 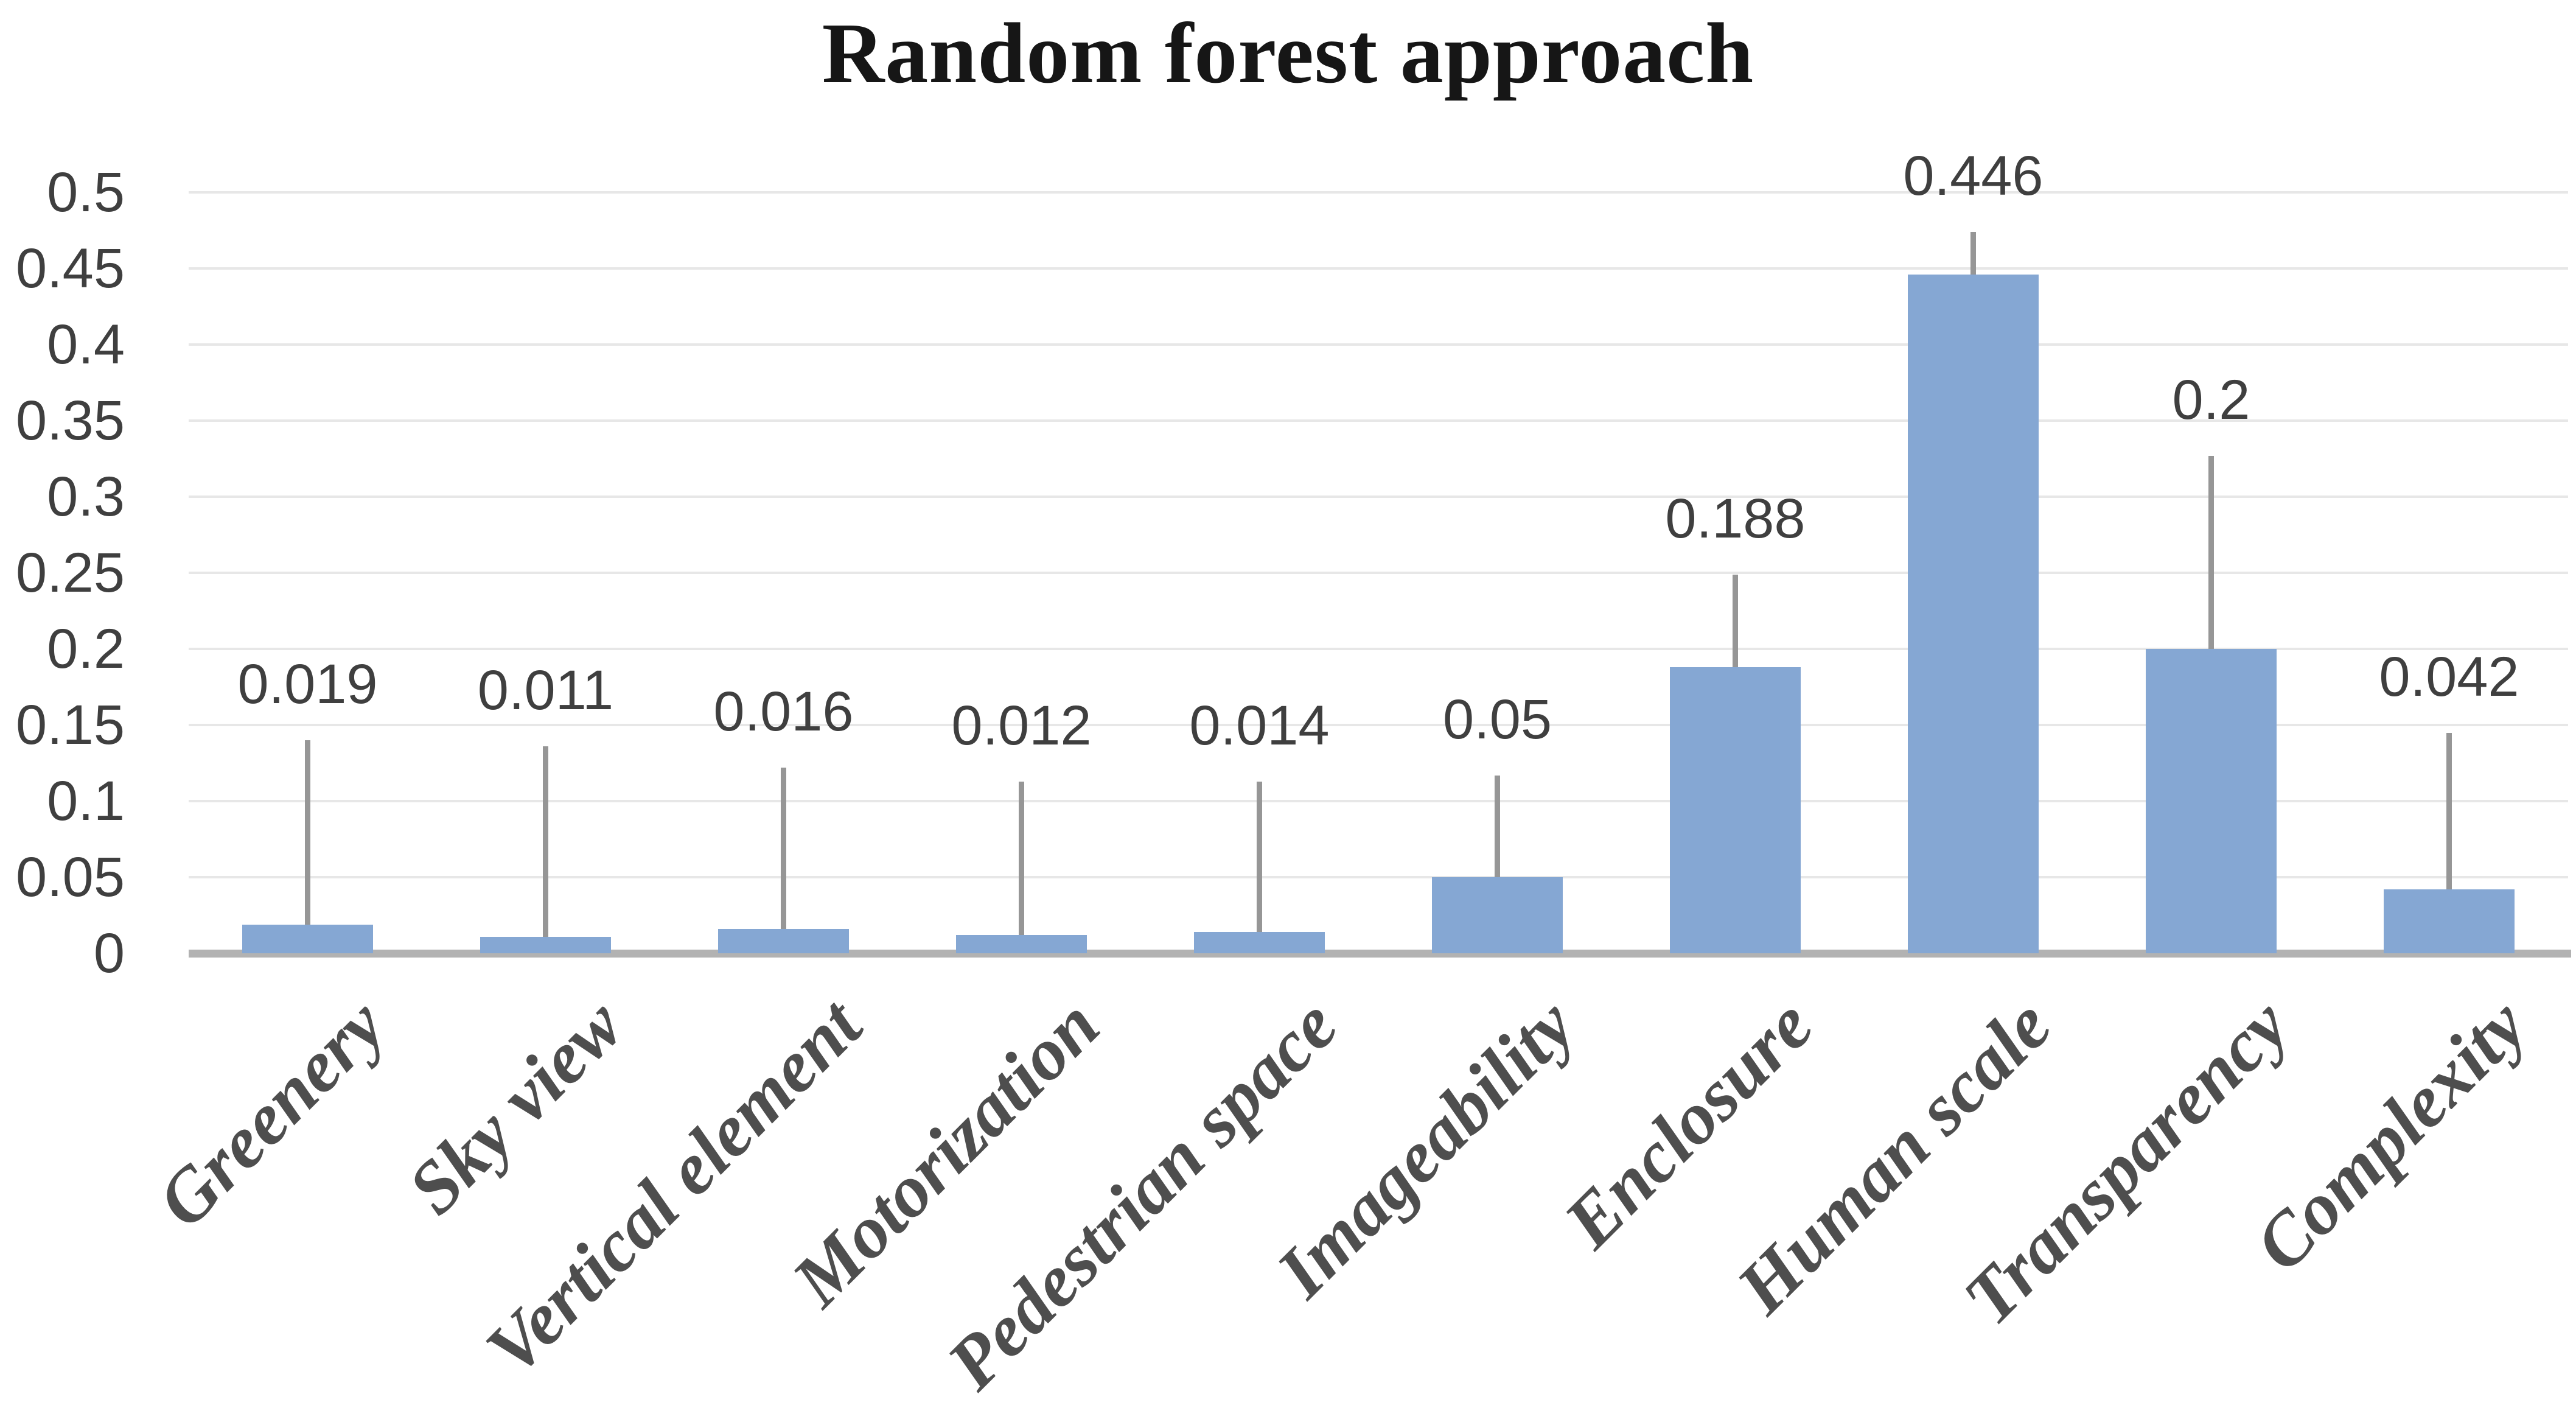 What do you see at coordinates (516, 1106) in the screenshot?
I see `category-label: Sky view` at bounding box center [516, 1106].